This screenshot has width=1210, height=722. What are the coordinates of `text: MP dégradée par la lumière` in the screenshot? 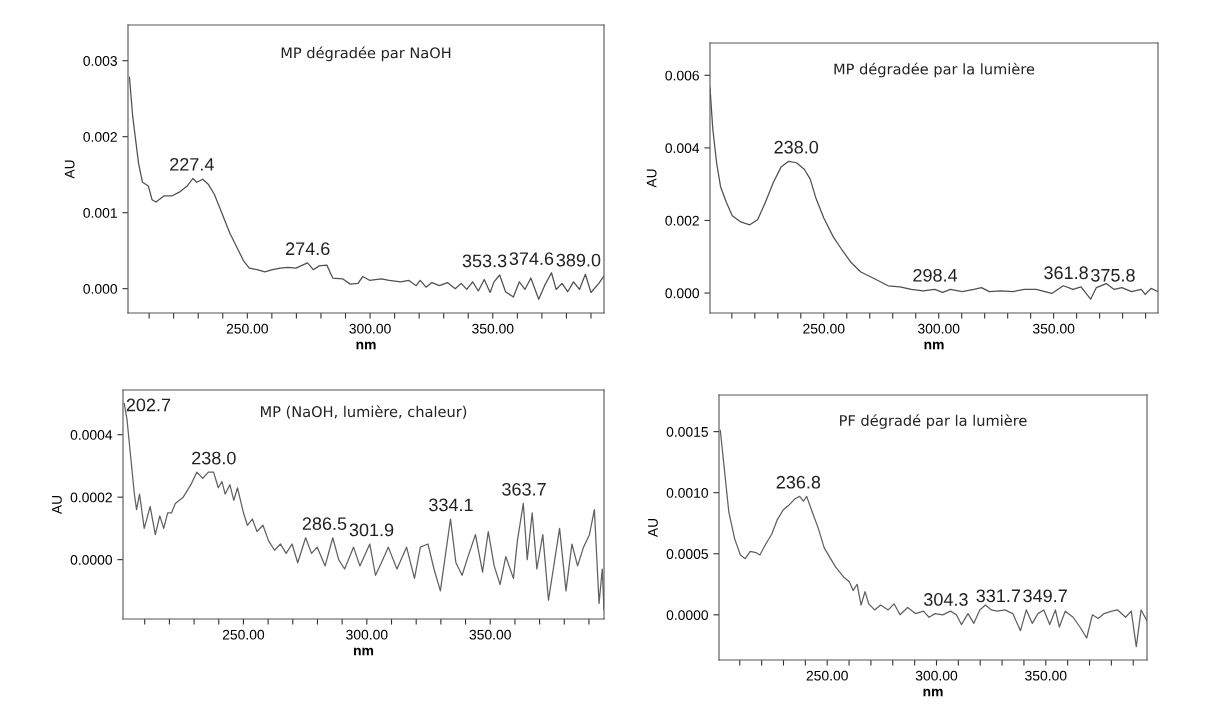 It's located at (934, 70).